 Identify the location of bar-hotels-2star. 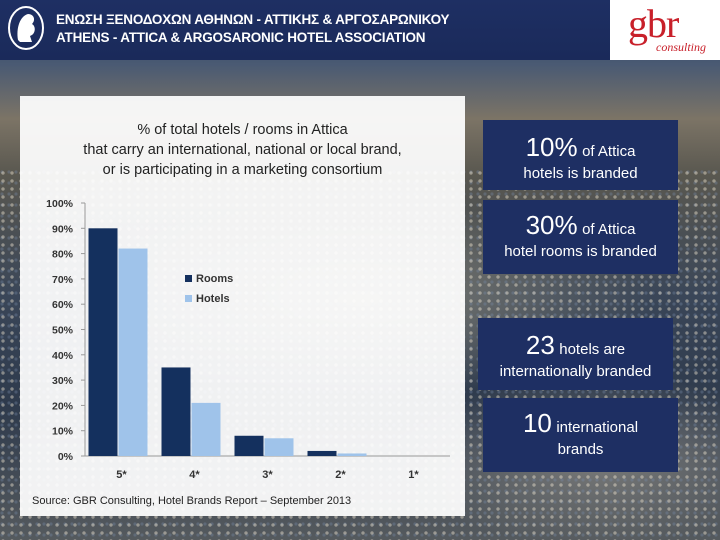
(352, 454).